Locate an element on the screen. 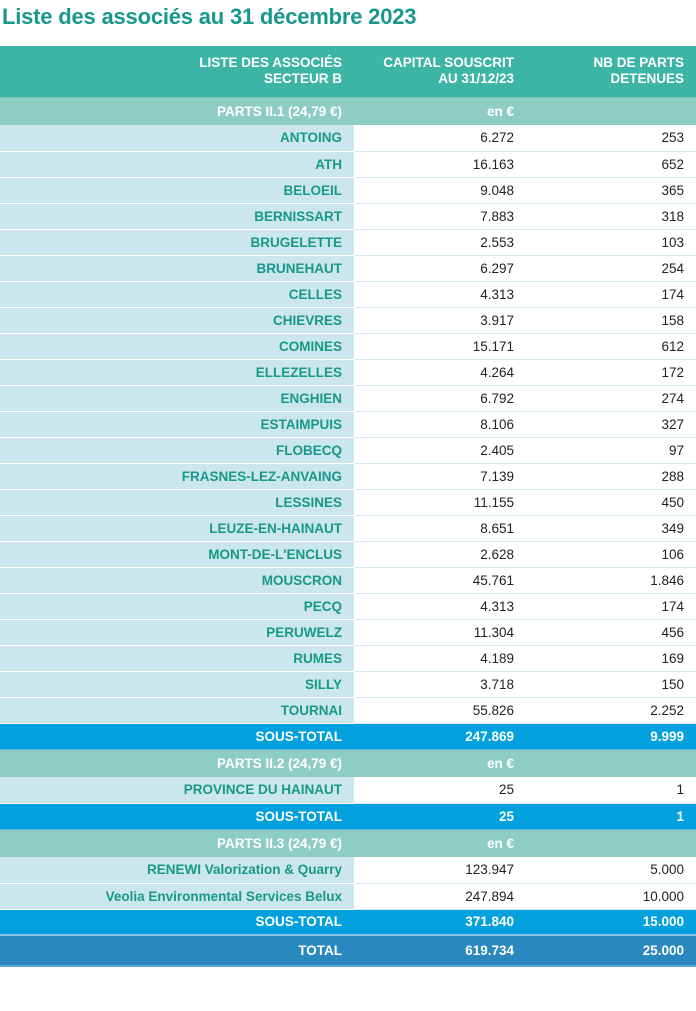  cell-capital: 55.826 is located at coordinates (440, 710).